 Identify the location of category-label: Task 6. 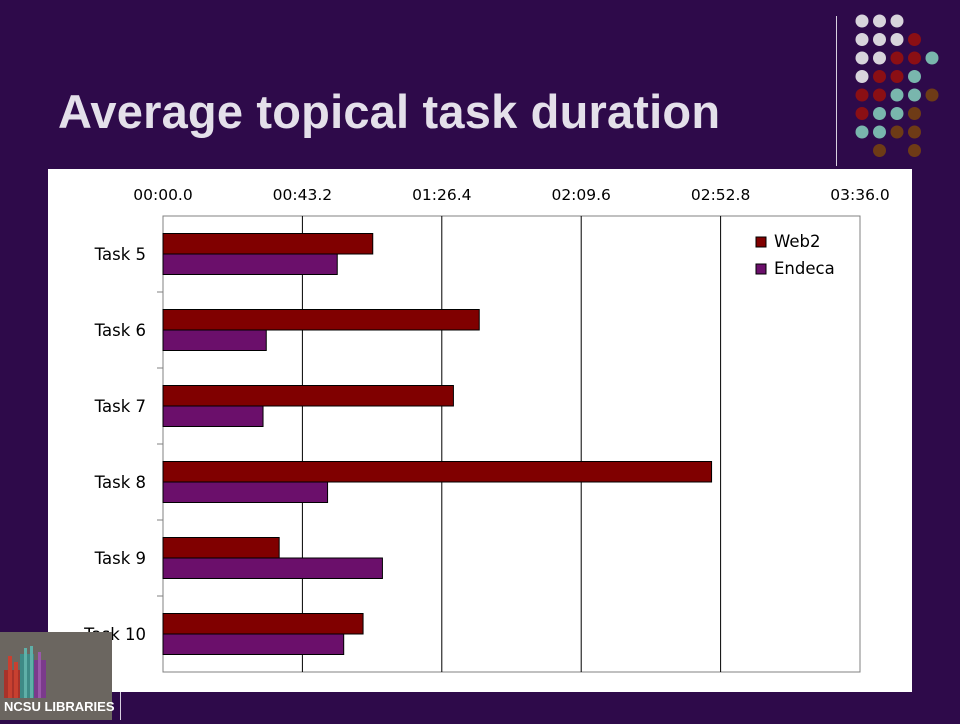
(120, 330).